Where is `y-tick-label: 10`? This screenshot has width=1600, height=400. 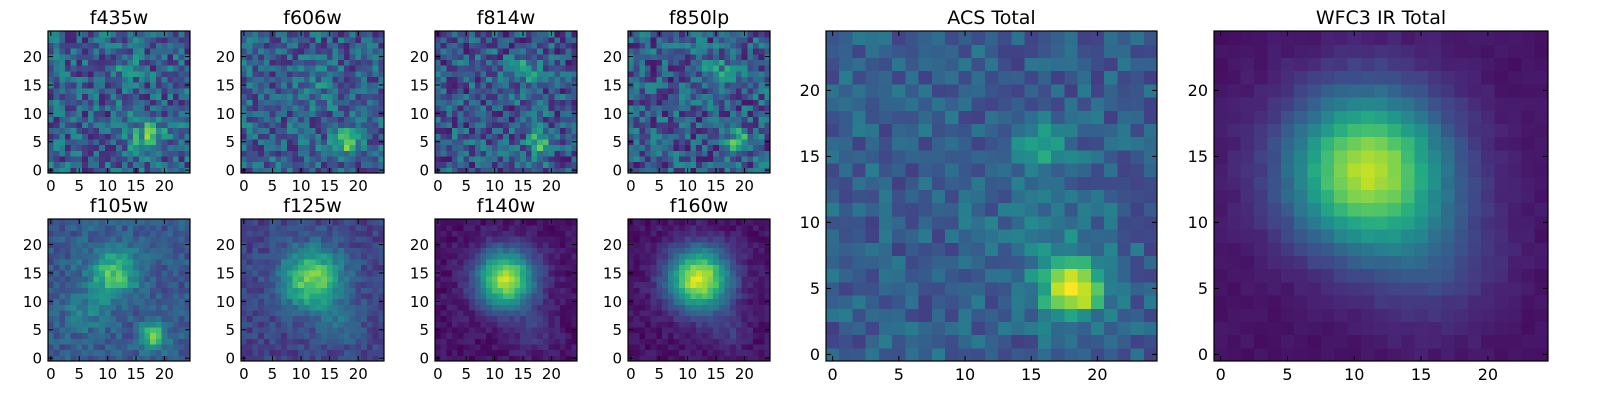 y-tick-label: 10 is located at coordinates (419, 302).